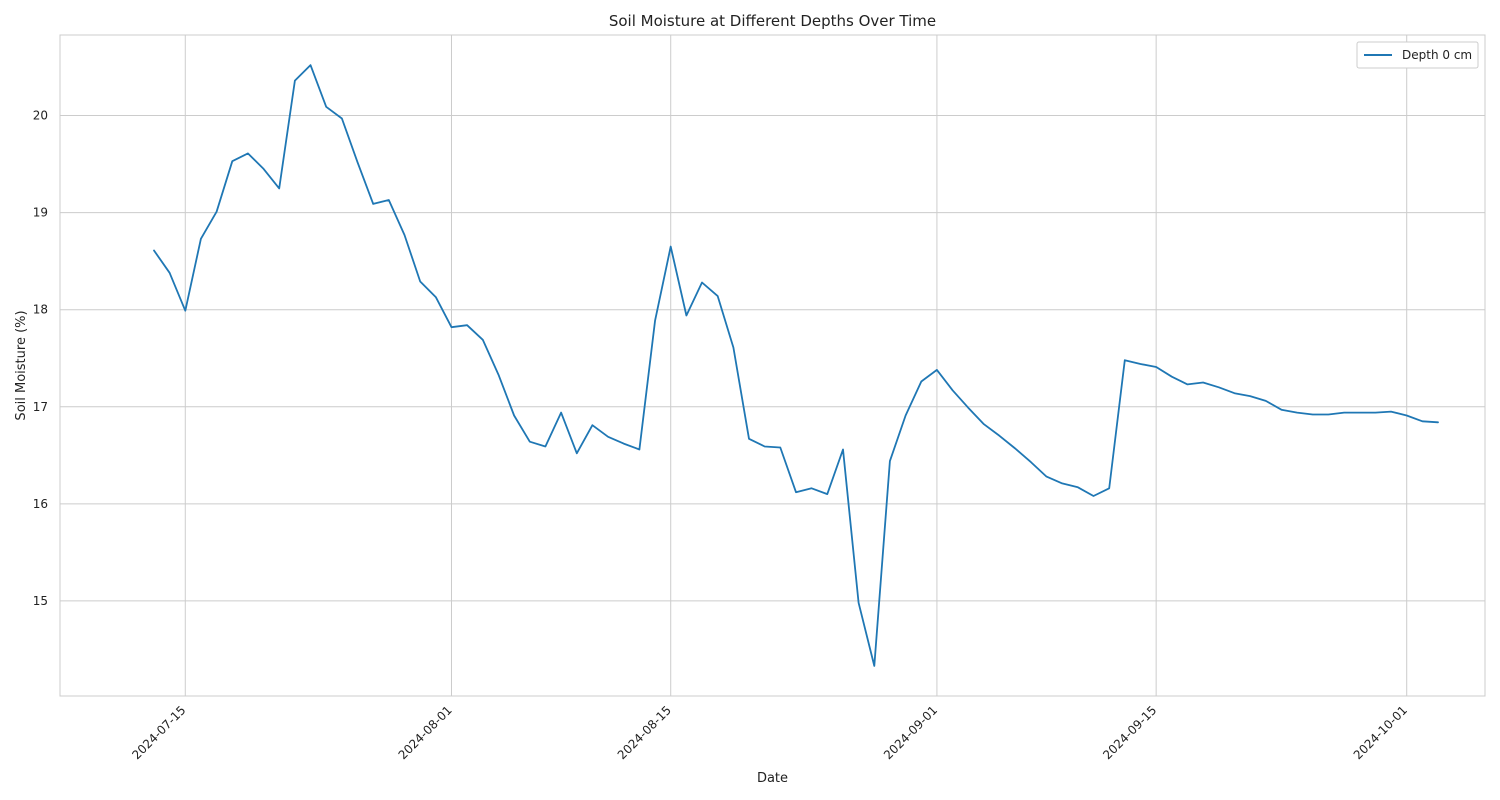 The width and height of the screenshot is (1500, 800). I want to click on y-axis-label: Soil Moisture (%), so click(21, 365).